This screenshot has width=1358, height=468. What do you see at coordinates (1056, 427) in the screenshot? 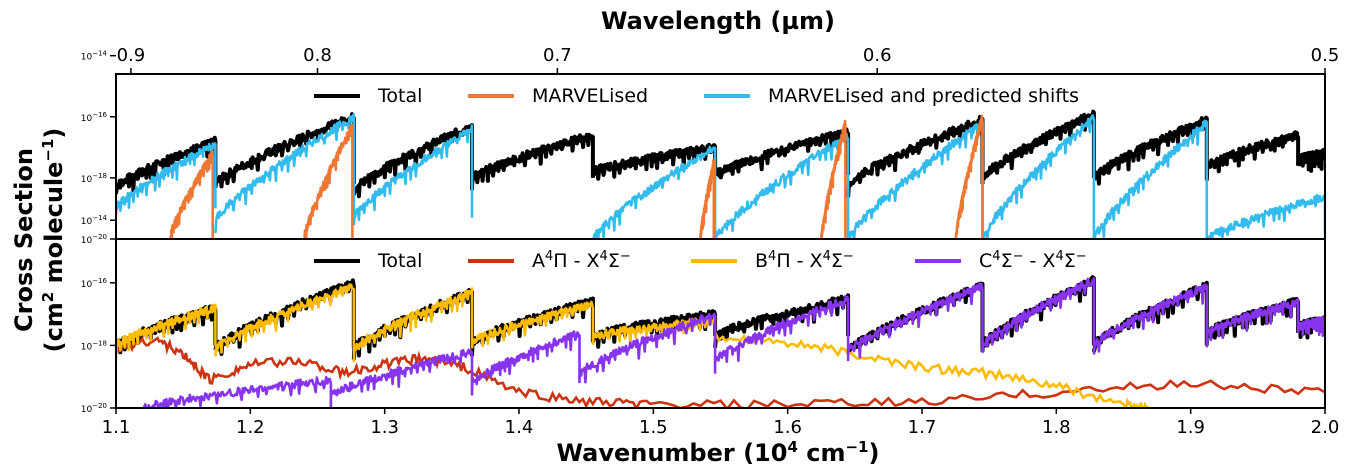
I see `x-tick-label: 1.8` at bounding box center [1056, 427].